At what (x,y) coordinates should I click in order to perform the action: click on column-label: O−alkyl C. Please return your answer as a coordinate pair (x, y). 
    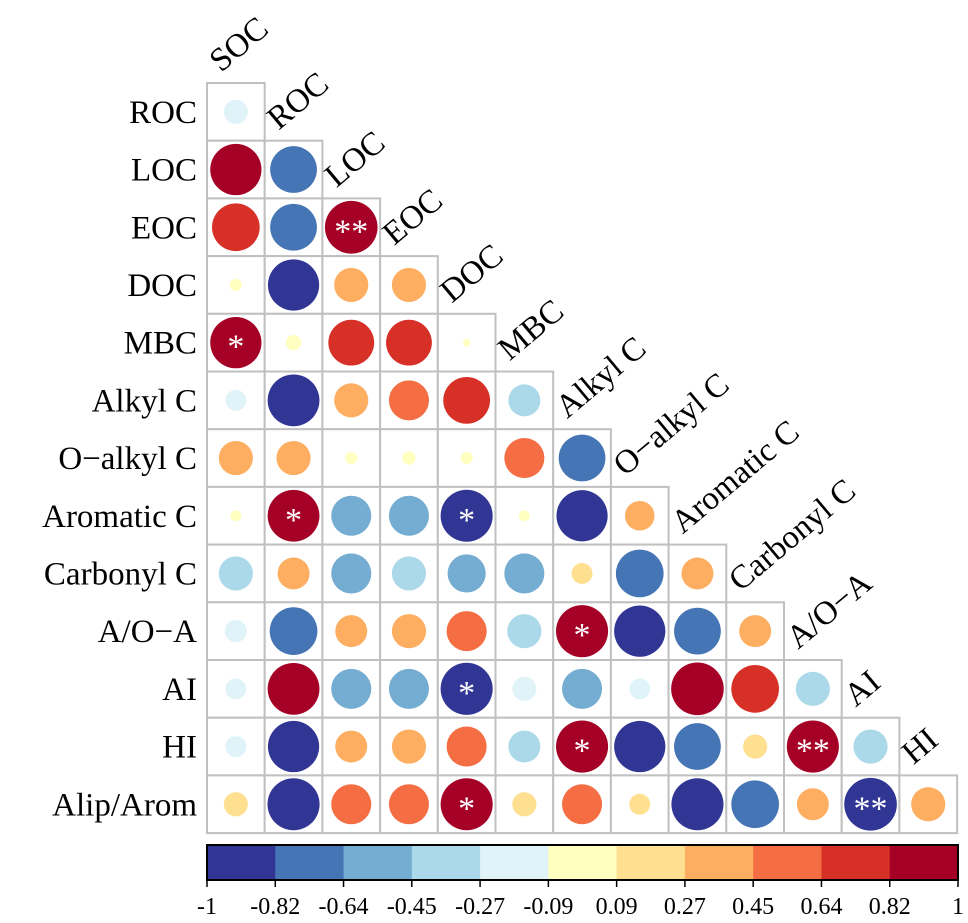
    Looking at the image, I should click on (671, 424).